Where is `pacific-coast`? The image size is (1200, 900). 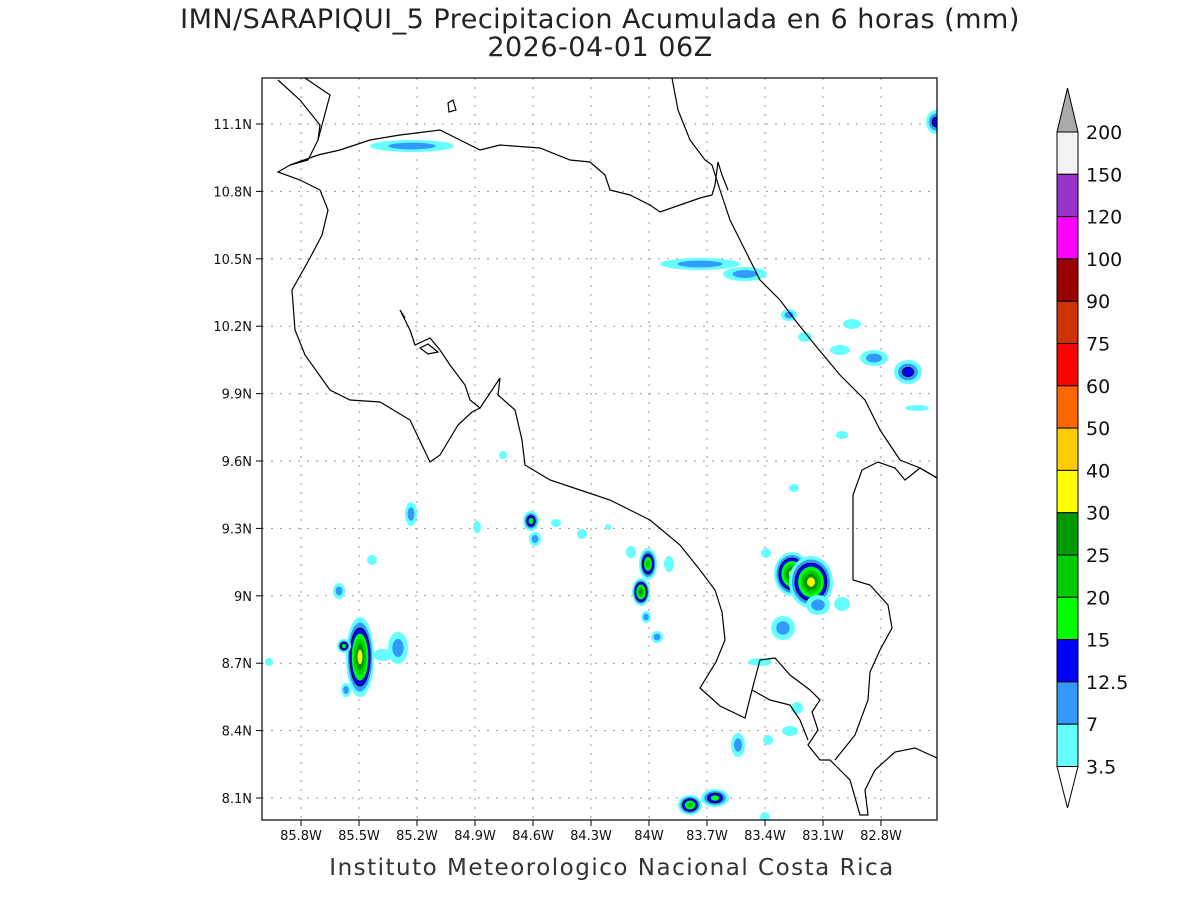 pacific-coast is located at coordinates (379, 271).